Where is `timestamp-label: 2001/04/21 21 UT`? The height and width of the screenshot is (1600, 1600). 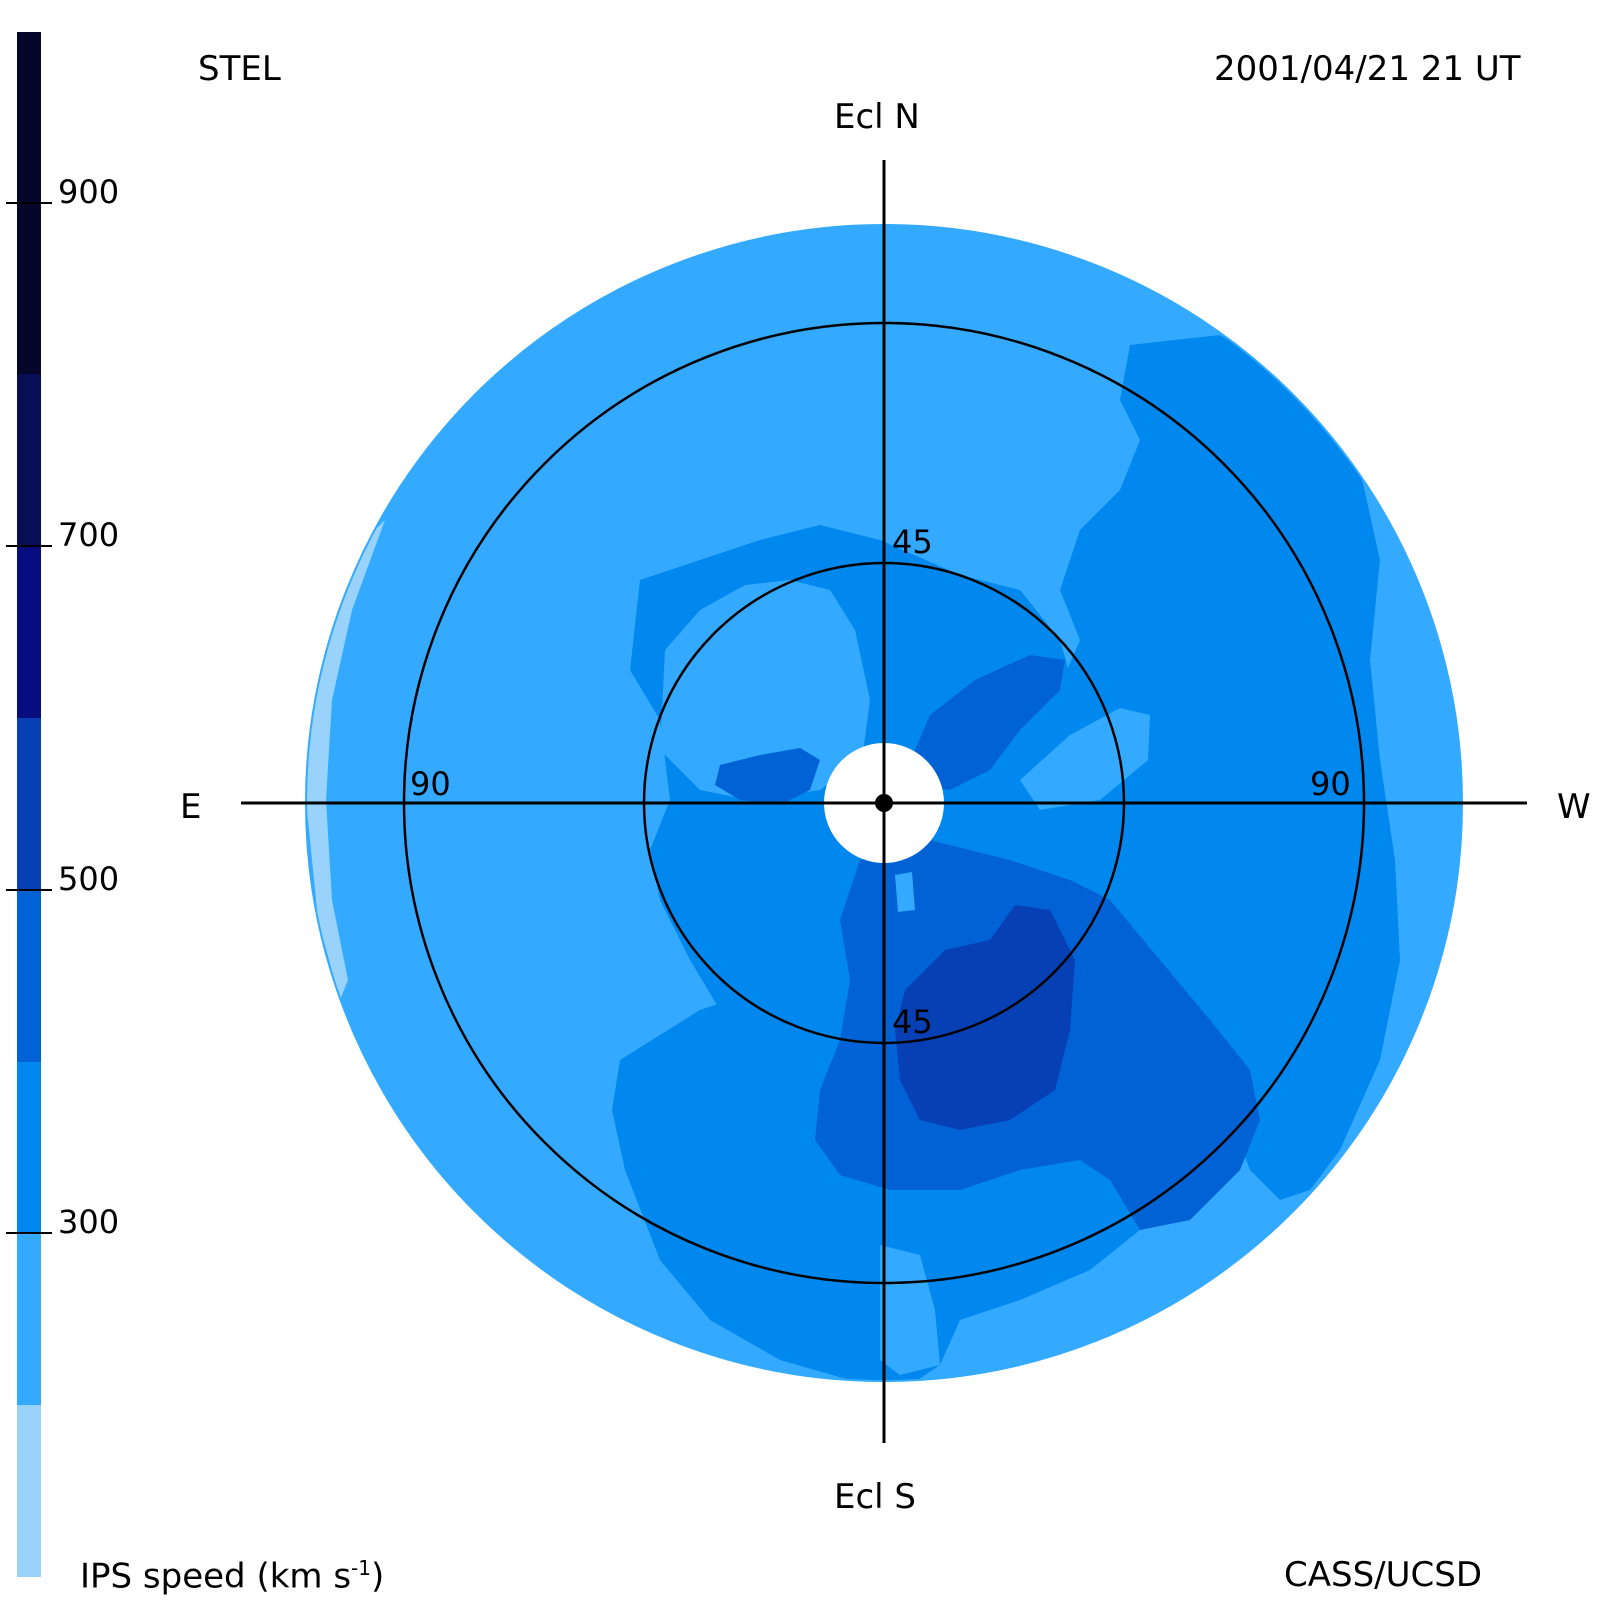 timestamp-label: 2001/04/21 21 UT is located at coordinates (1367, 69).